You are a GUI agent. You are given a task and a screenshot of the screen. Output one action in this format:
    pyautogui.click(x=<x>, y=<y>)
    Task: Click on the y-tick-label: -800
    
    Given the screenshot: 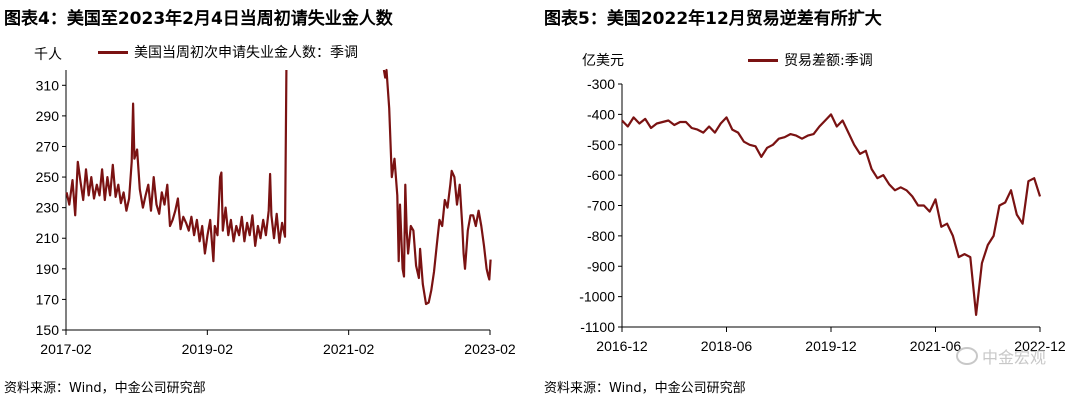 What is the action you would take?
    pyautogui.click(x=601, y=236)
    